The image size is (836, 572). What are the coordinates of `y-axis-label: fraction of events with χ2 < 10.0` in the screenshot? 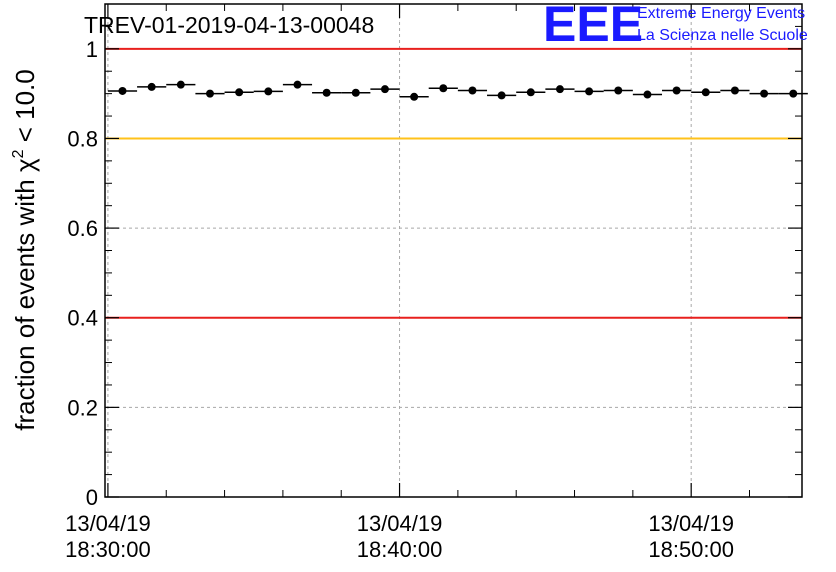 It's located at (25, 249).